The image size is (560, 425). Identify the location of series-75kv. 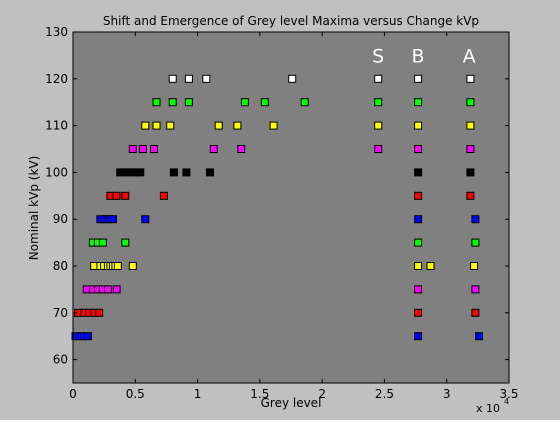
(281, 289).